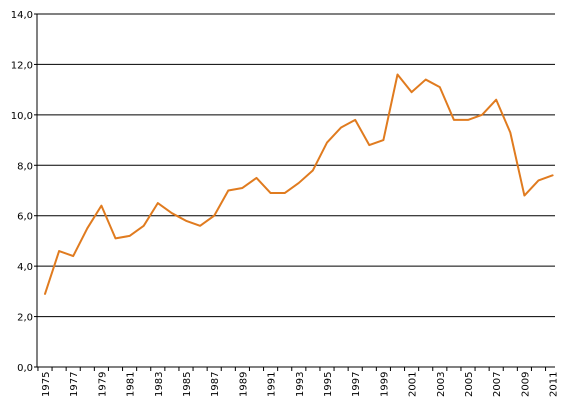  What do you see at coordinates (469, 384) in the screenshot?
I see `x-tick-label: 2005` at bounding box center [469, 384].